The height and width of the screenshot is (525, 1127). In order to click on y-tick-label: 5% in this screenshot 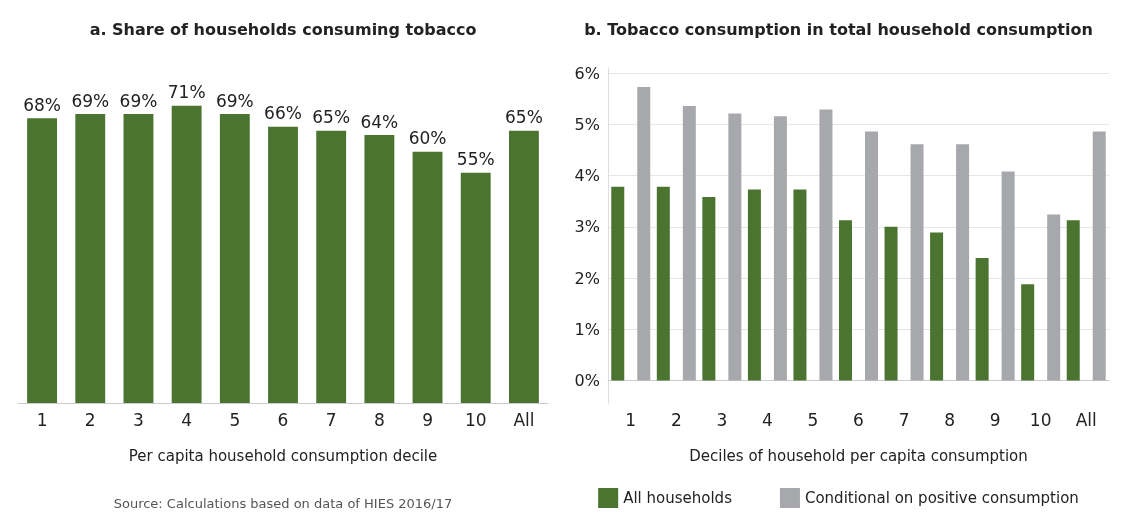, I will do `click(587, 124)`.